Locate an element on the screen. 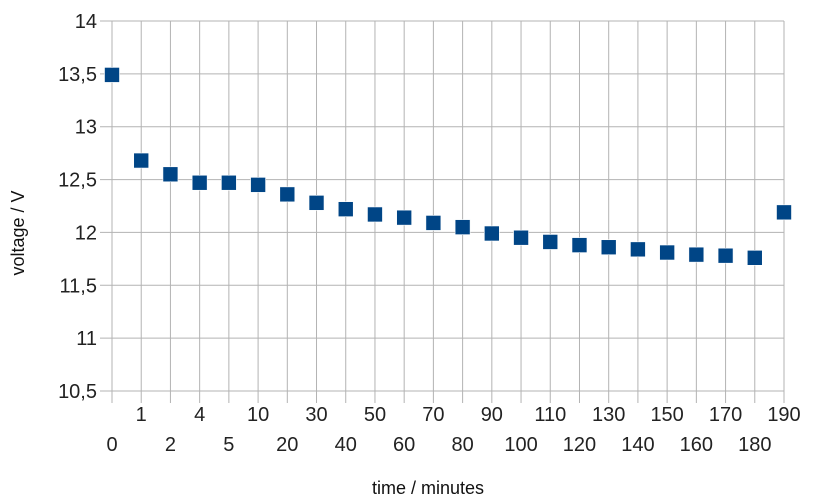 Image resolution: width=832 pixels, height=504 pixels. x-tick-label: 160 is located at coordinates (696, 445).